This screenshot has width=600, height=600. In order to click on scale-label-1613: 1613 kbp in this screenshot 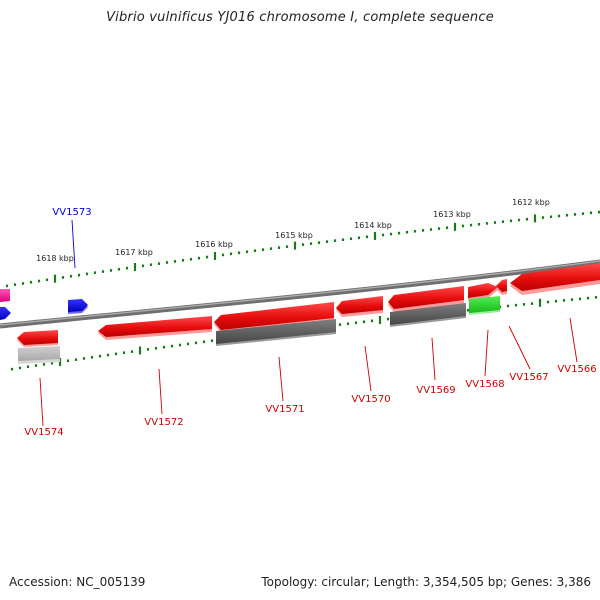, I will do `click(452, 214)`.